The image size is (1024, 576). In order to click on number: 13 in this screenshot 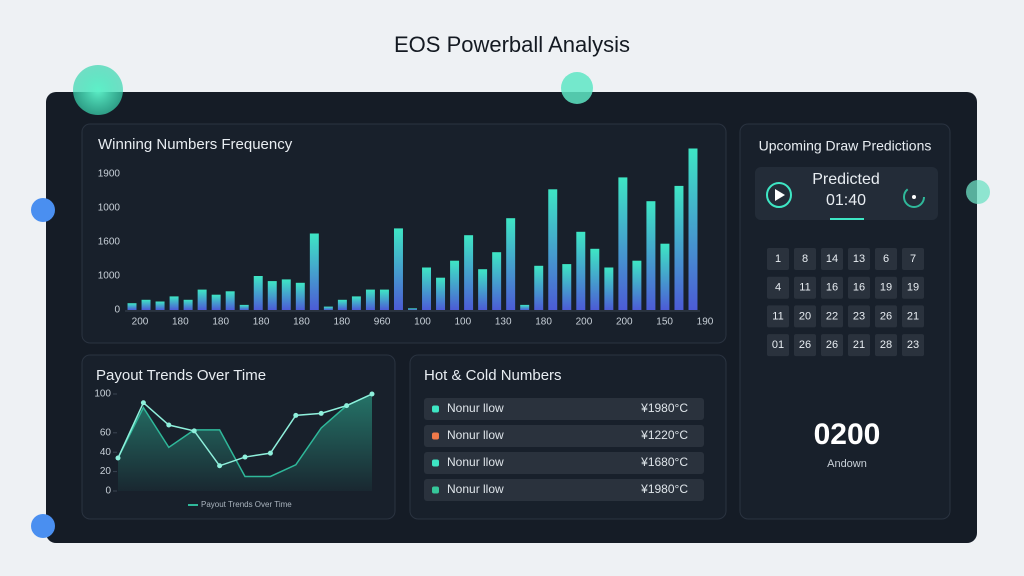, I will do `click(859, 259)`.